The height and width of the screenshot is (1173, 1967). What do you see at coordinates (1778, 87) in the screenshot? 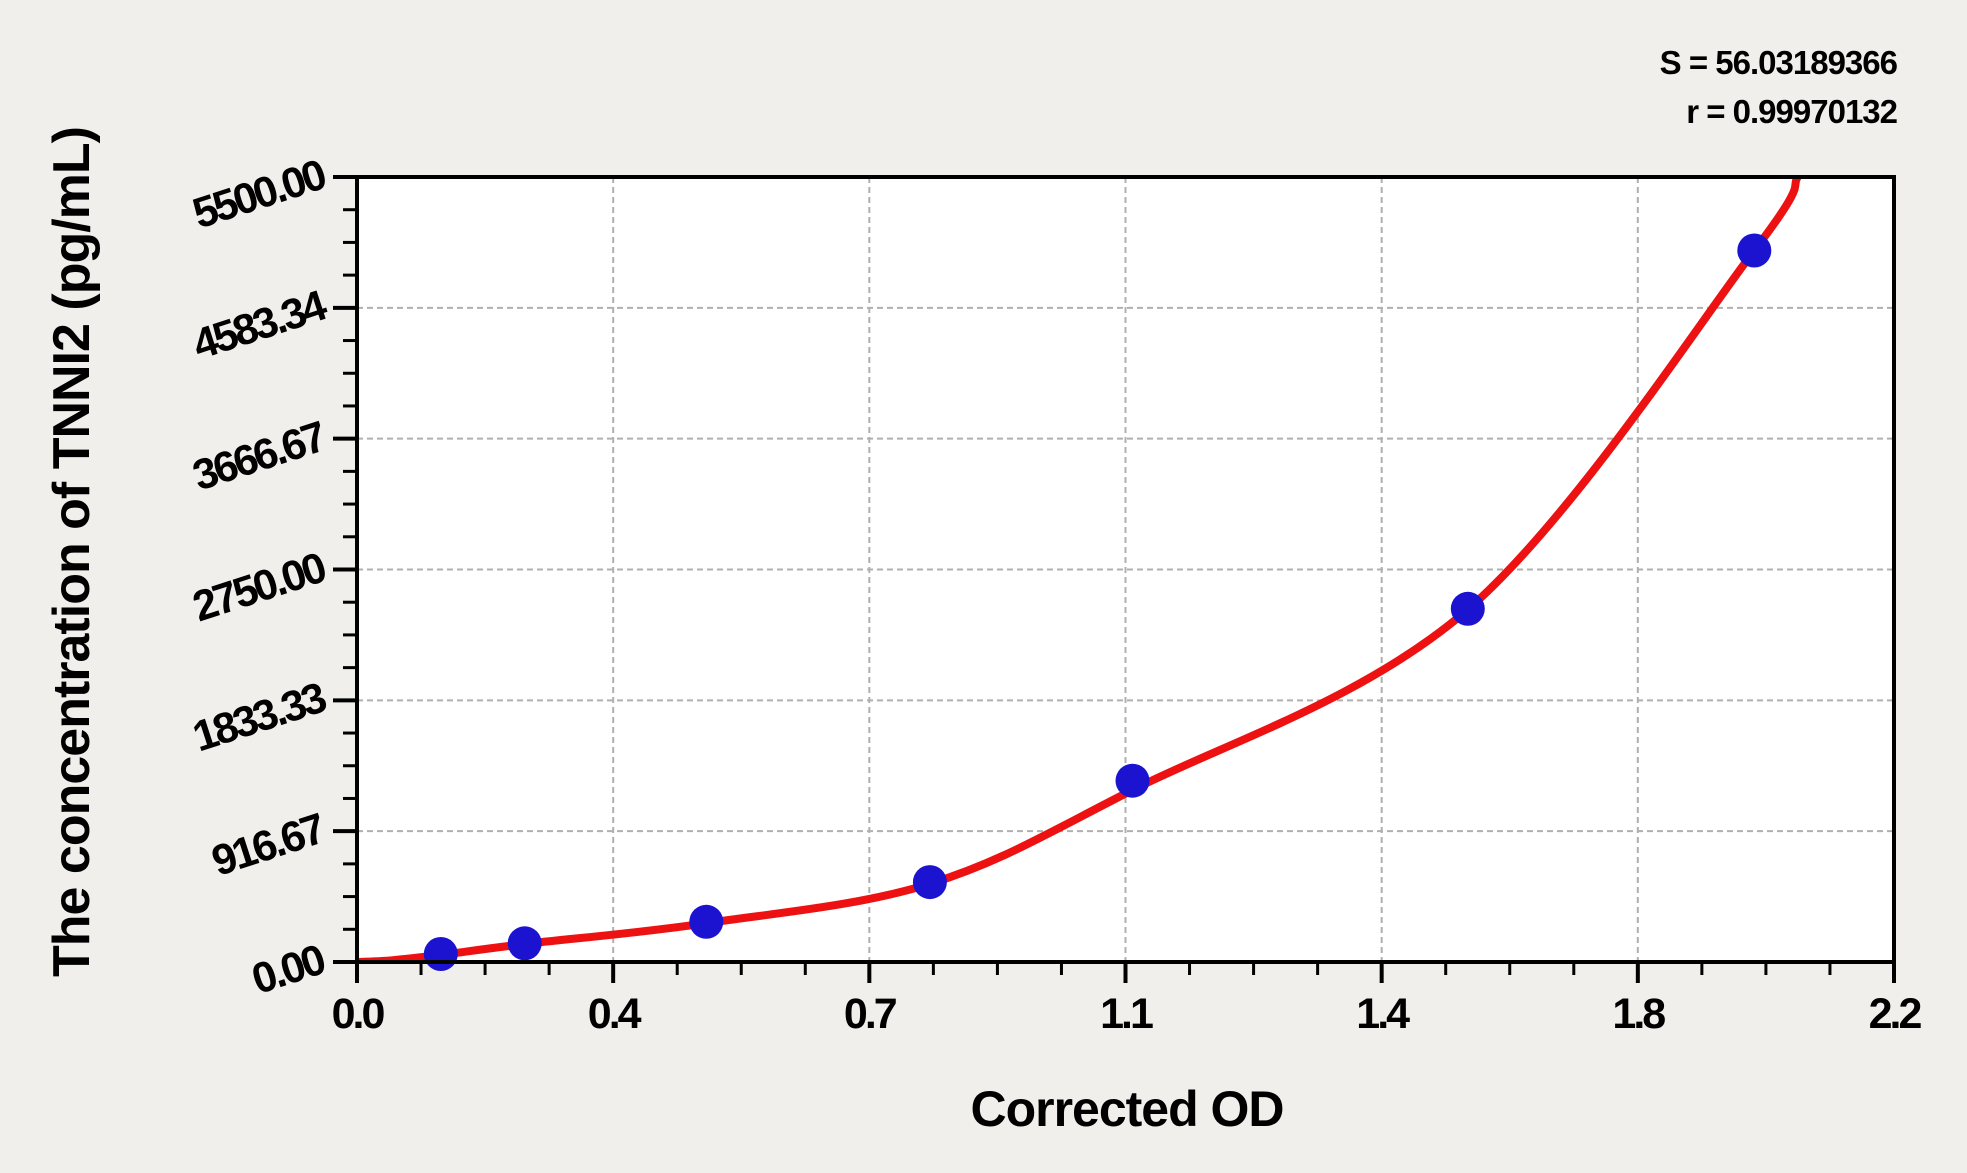
I see `fit-statistics: S = 56.03189366 r = 0.99970132` at bounding box center [1778, 87].